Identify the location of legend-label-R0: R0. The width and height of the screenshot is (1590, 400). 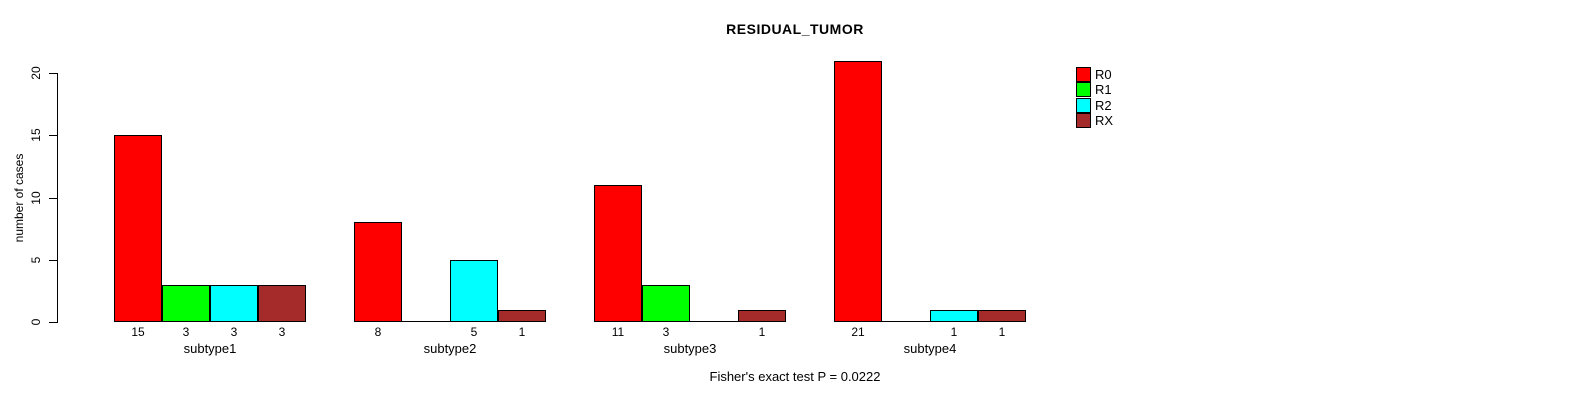
(1103, 74).